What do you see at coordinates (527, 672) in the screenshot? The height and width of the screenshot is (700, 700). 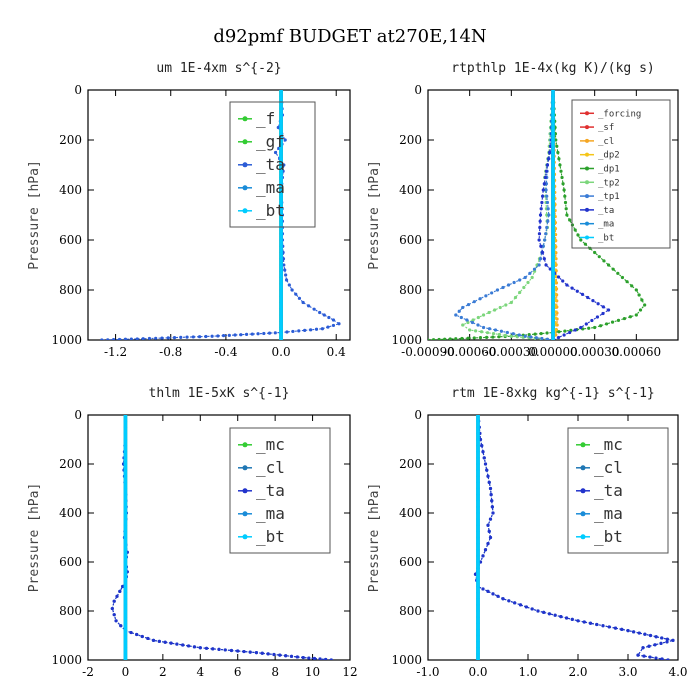 I see `x-tick-label: 1.0` at bounding box center [527, 672].